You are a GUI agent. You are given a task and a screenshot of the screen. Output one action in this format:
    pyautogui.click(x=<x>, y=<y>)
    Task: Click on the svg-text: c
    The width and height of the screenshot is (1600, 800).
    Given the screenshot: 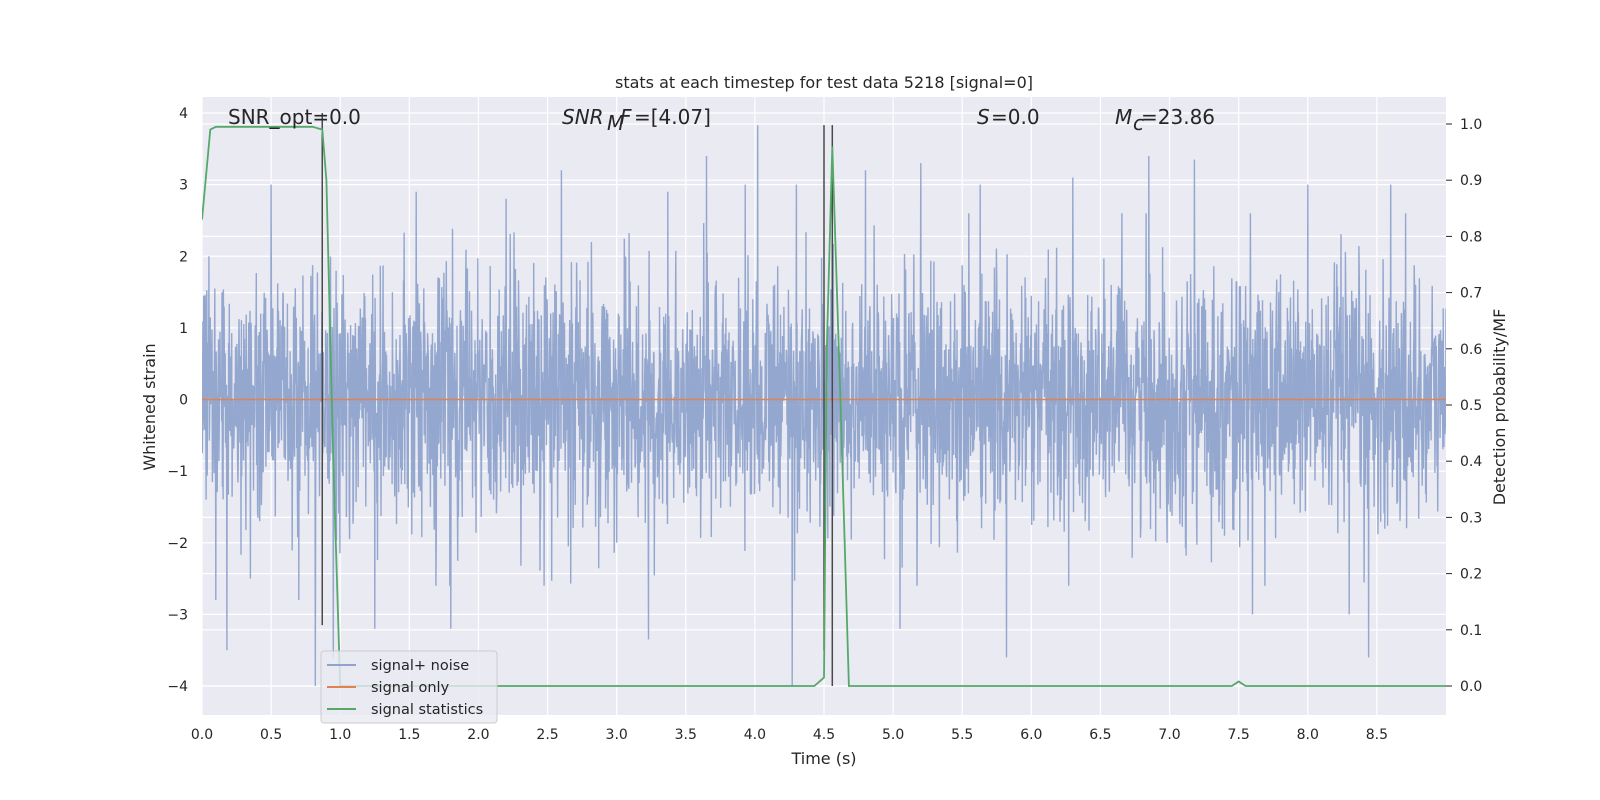 What is the action you would take?
    pyautogui.click(x=1138, y=123)
    